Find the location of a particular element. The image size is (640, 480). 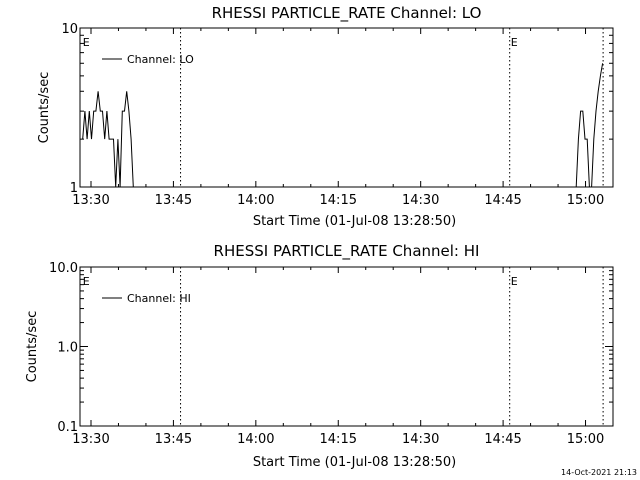

y-tick-label: 1 is located at coordinates (74, 188).